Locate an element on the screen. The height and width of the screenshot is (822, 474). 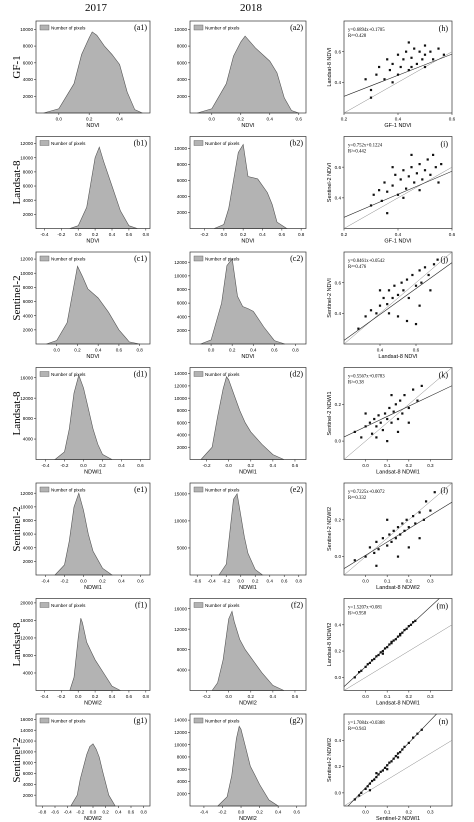
legend-swatch is located at coordinates (198, 143).